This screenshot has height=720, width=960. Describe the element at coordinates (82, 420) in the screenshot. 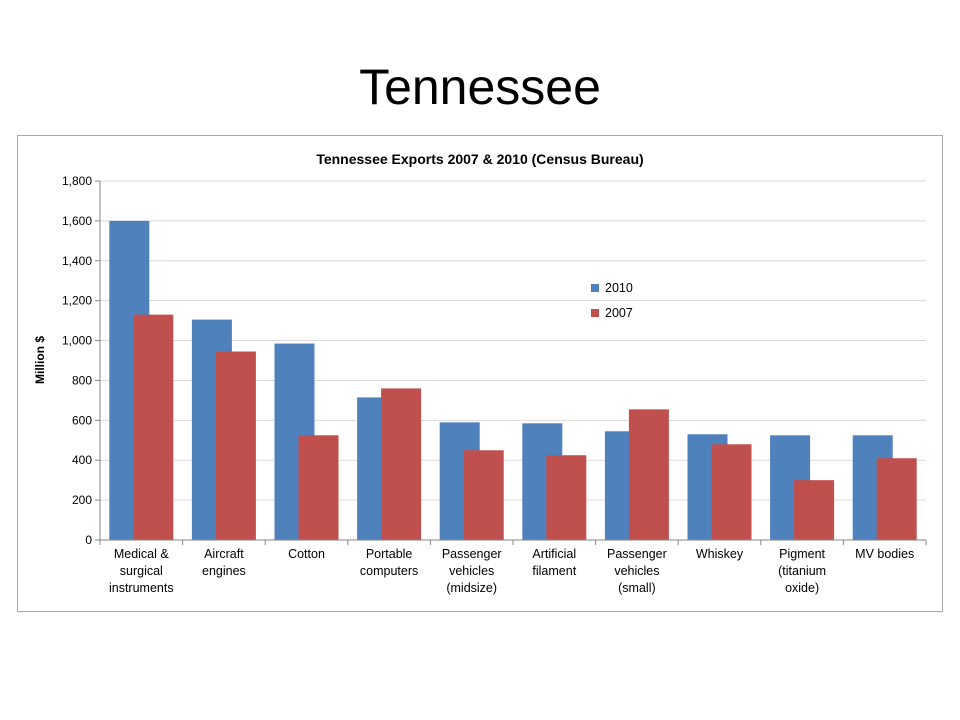

I see `y-tick-label: 600` at that location.